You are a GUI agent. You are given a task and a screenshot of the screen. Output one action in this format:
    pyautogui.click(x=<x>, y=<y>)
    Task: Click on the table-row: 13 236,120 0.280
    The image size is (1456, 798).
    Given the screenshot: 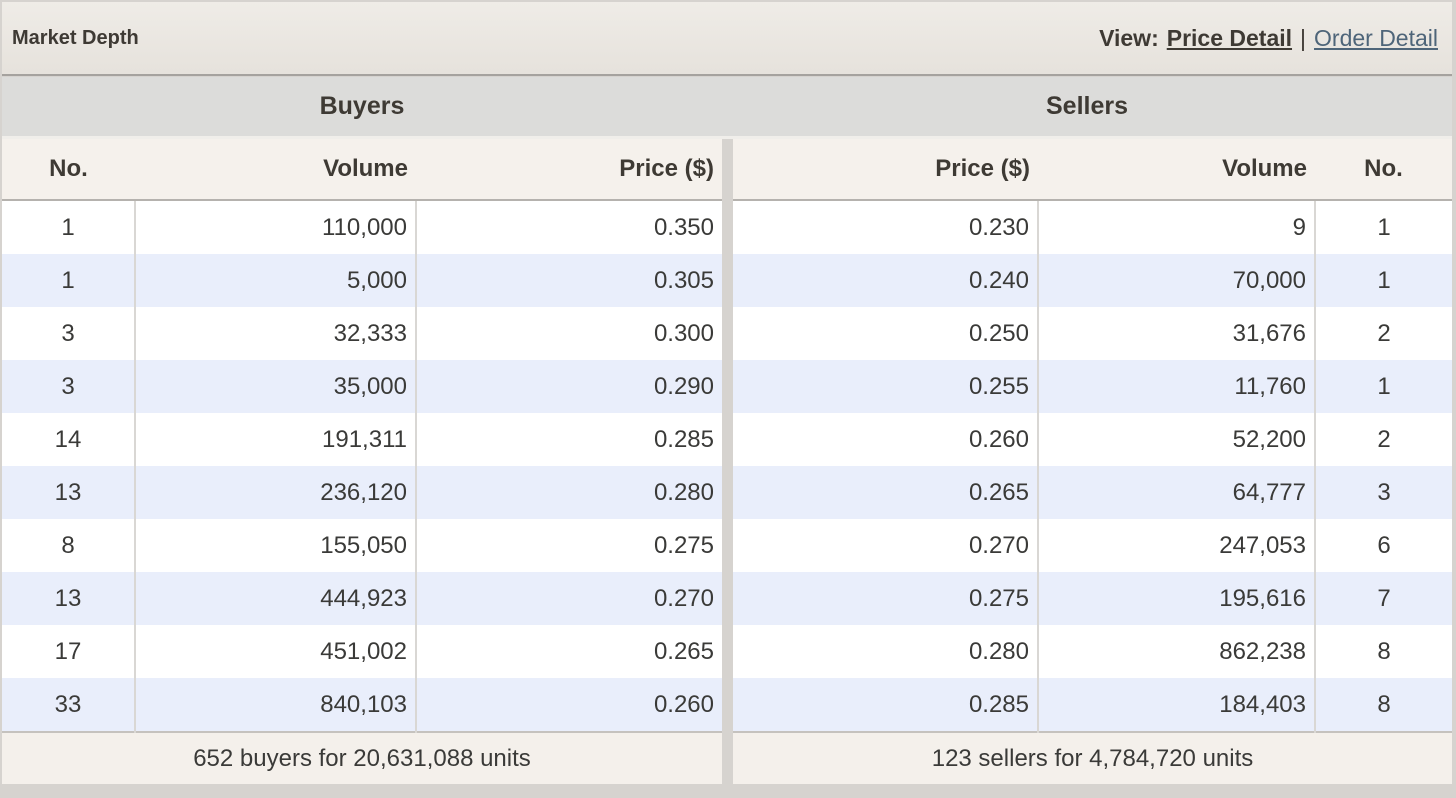 What is the action you would take?
    pyautogui.click(x=362, y=492)
    